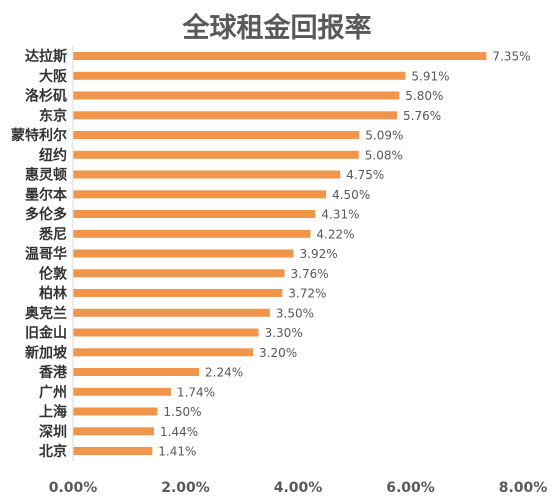 This screenshot has height=500, width=554. Describe the element at coordinates (53, 273) in the screenshot. I see `category-label: 伦敦` at that location.